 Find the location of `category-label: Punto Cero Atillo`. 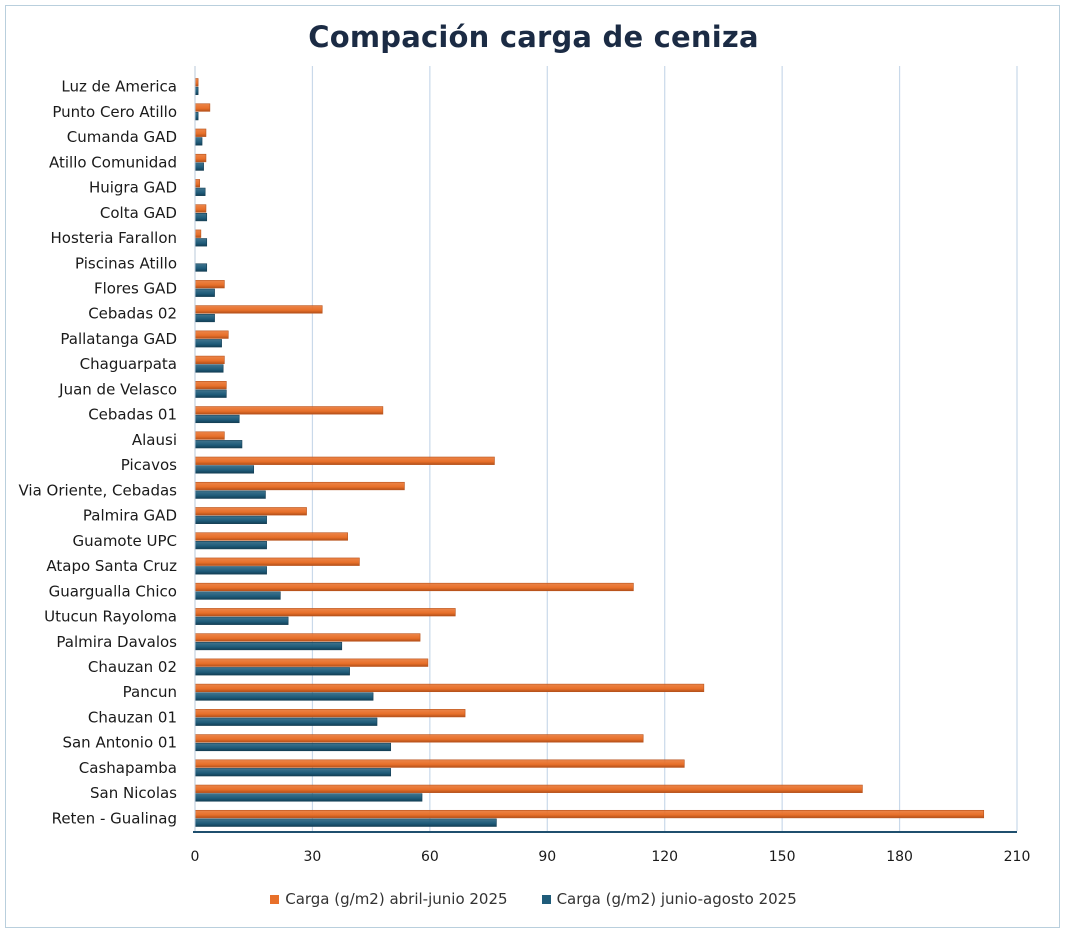

category-label: Punto Cero Atillo is located at coordinates (114, 112).